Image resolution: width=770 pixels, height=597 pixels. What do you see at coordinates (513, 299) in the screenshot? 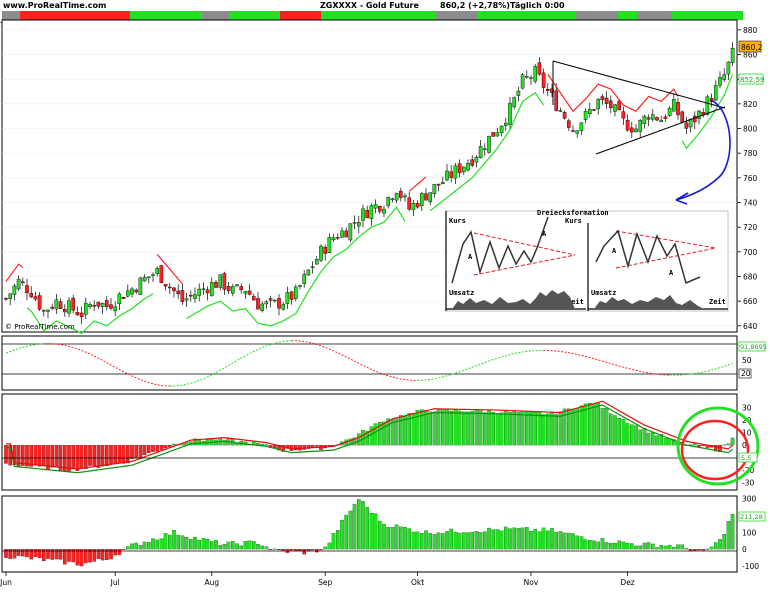
I see `inset-volume-left` at bounding box center [513, 299].